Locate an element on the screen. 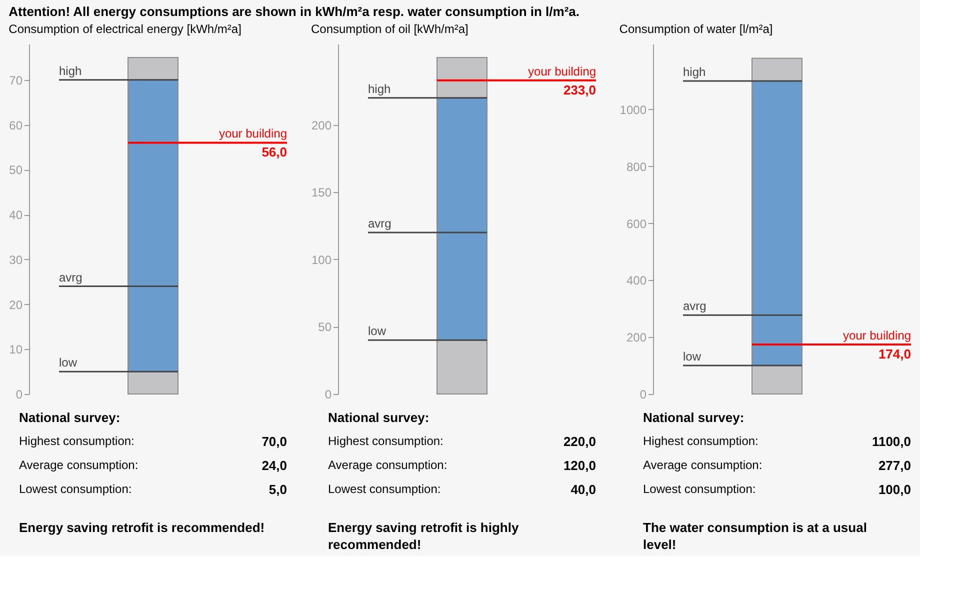  y-tick-label: 40 is located at coordinates (16, 215).